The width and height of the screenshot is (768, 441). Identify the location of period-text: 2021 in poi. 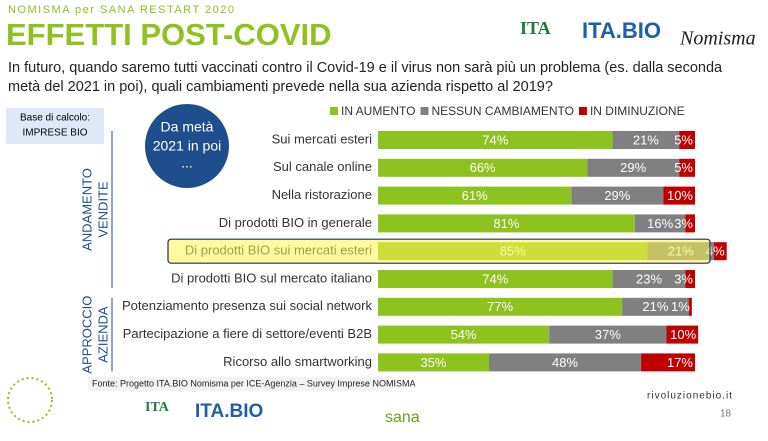
(187, 146).